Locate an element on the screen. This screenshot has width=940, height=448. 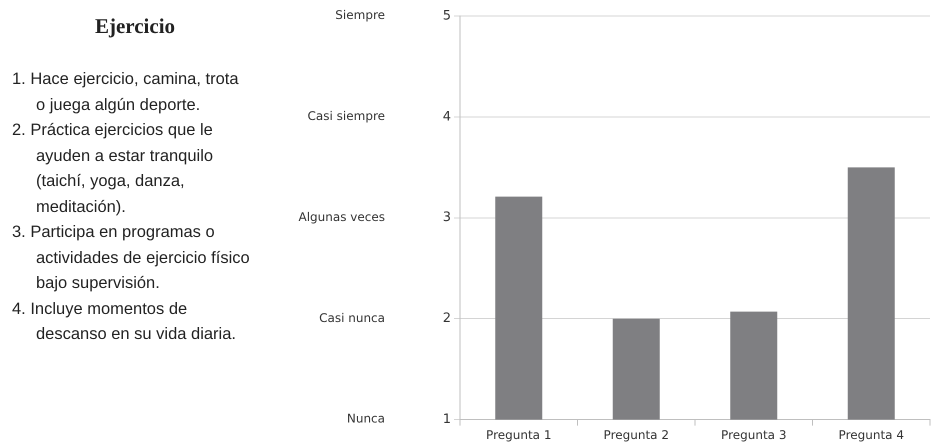
x-tick-label: Pregunta 3 is located at coordinates (753, 435).